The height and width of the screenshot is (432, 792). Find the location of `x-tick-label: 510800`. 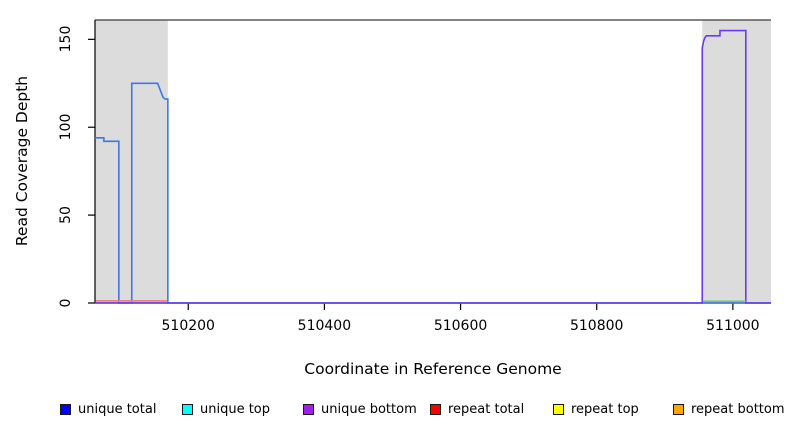

x-tick-label: 510800 is located at coordinates (596, 326).